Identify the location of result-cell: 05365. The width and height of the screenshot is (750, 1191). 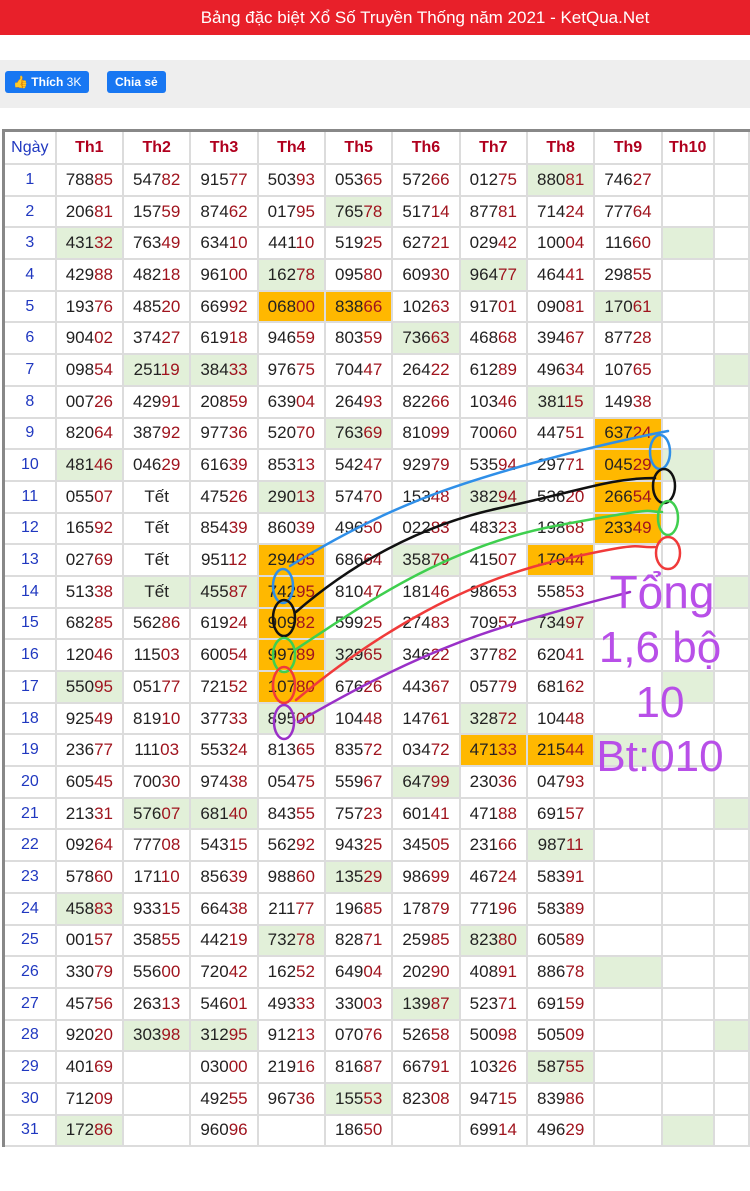
(358, 180).